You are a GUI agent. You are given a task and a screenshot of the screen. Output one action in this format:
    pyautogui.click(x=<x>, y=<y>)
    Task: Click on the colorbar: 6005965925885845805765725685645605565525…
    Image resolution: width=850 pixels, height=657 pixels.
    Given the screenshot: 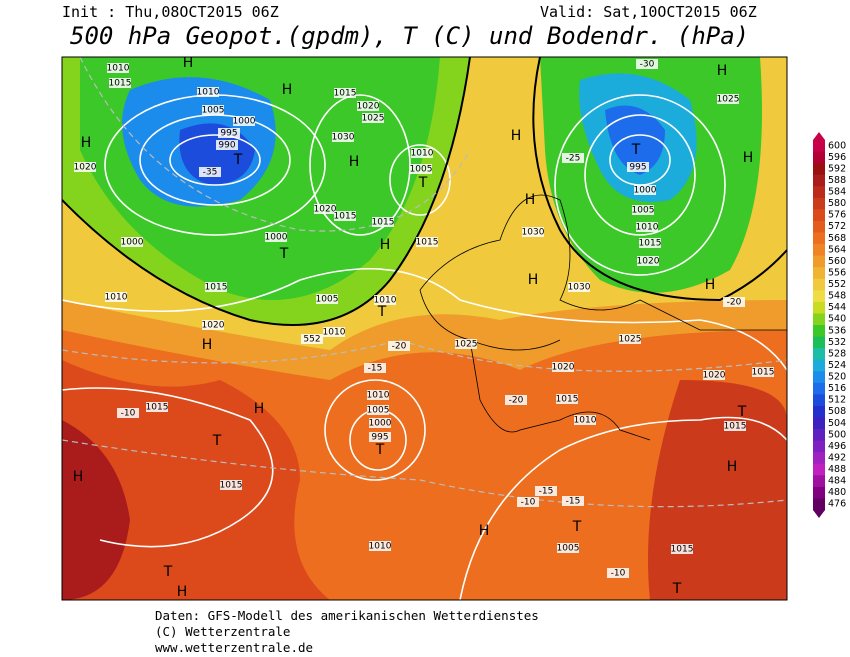 What is the action you would take?
    pyautogui.click(x=829, y=325)
    